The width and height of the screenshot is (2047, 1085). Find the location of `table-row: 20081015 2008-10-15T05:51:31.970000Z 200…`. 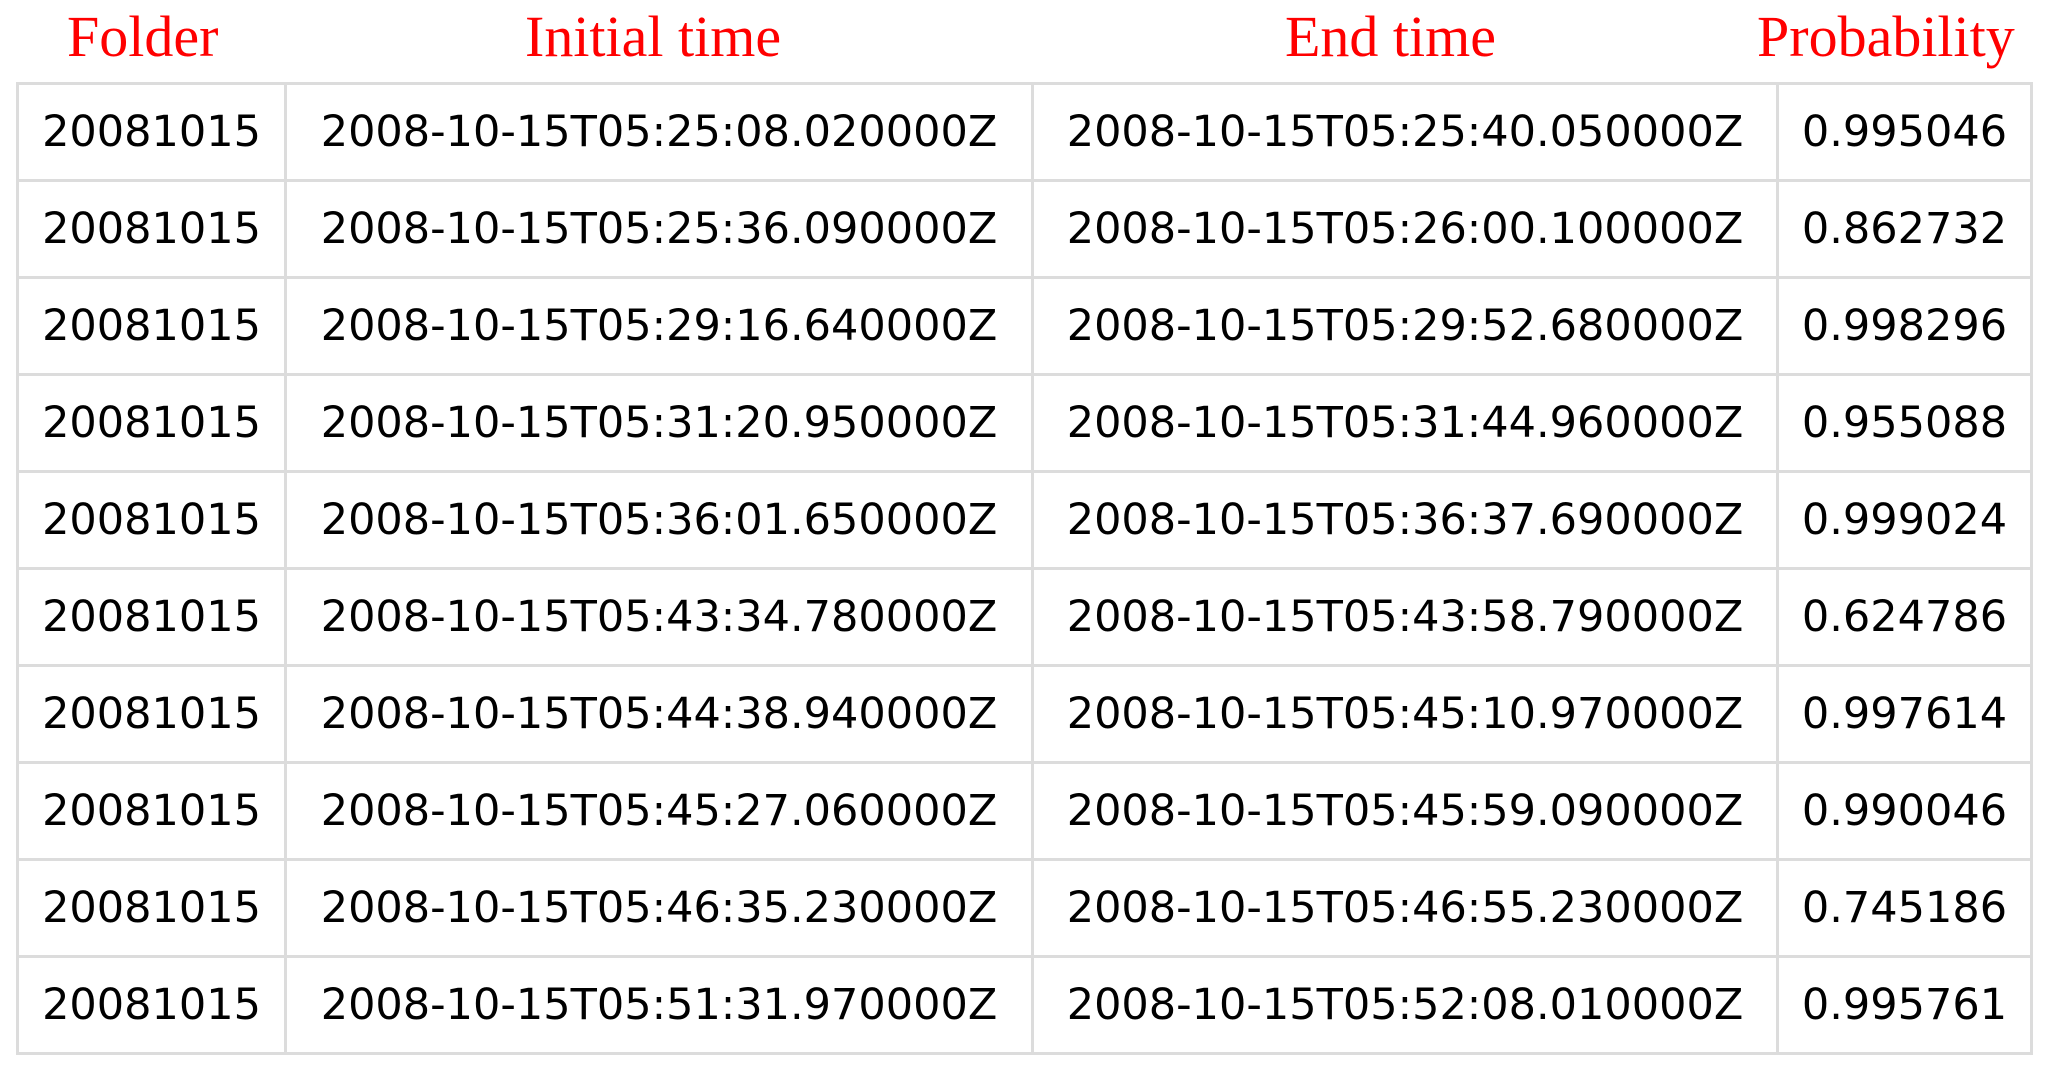

table-row: 20081015 2008-10-15T05:51:31.970000Z 200… is located at coordinates (1024, 1005).